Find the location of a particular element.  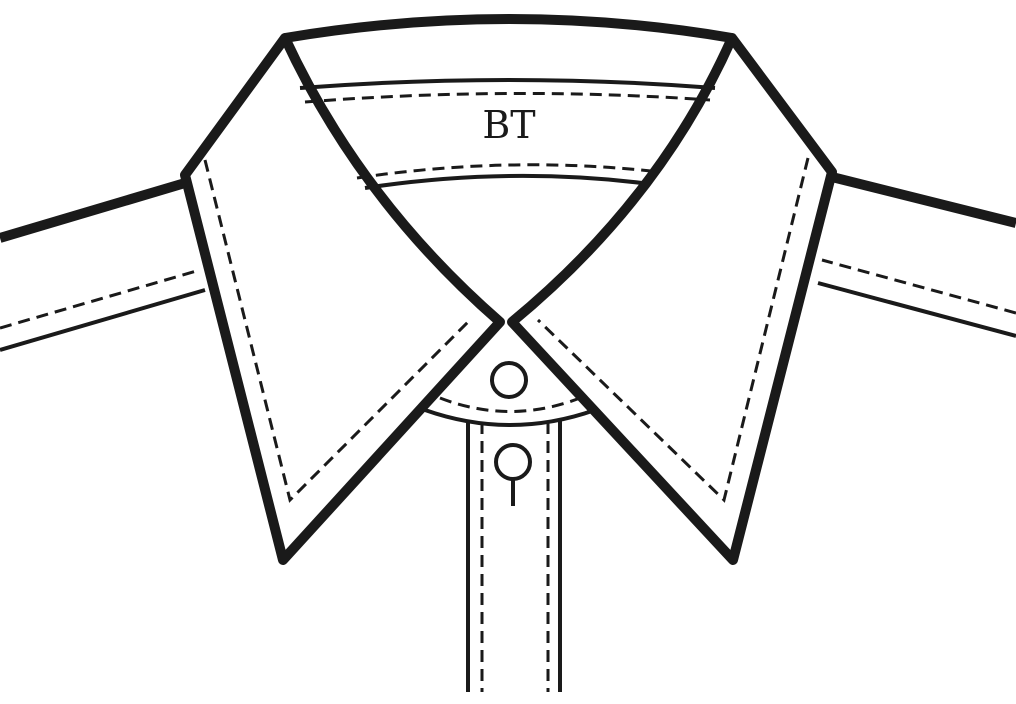

collar-button-icon is located at coordinates (509, 380).